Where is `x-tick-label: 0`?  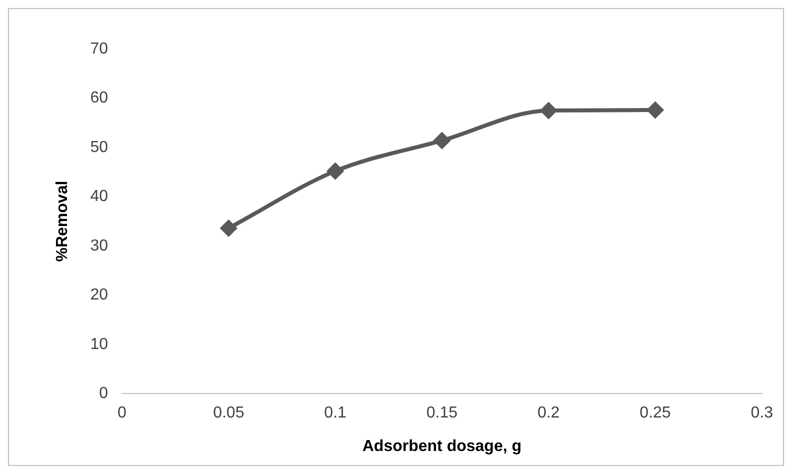 x-tick-label: 0 is located at coordinates (122, 413).